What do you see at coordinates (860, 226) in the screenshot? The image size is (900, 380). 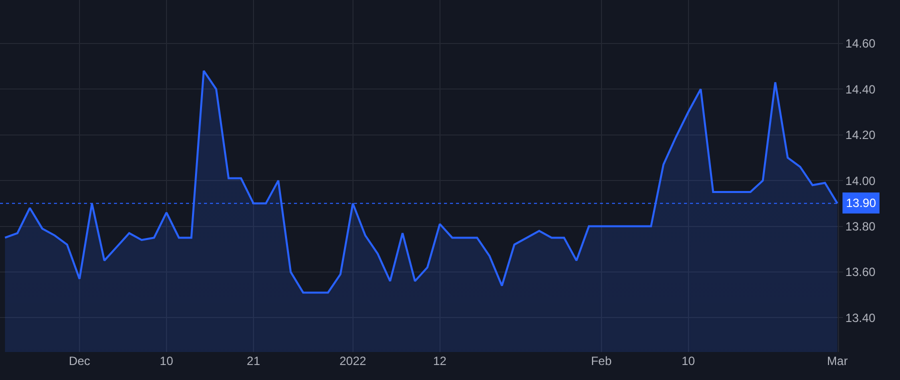 I see `y-tick-label: 13.80` at bounding box center [860, 226].